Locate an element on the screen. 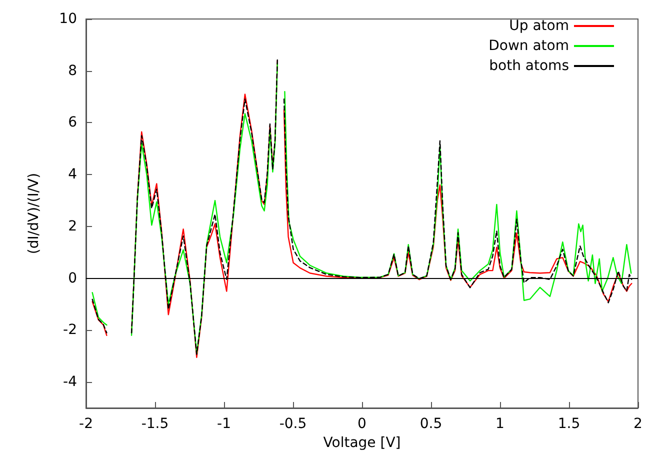 This screenshot has height=466, width=647. y-tick-label: 0 is located at coordinates (72, 278).